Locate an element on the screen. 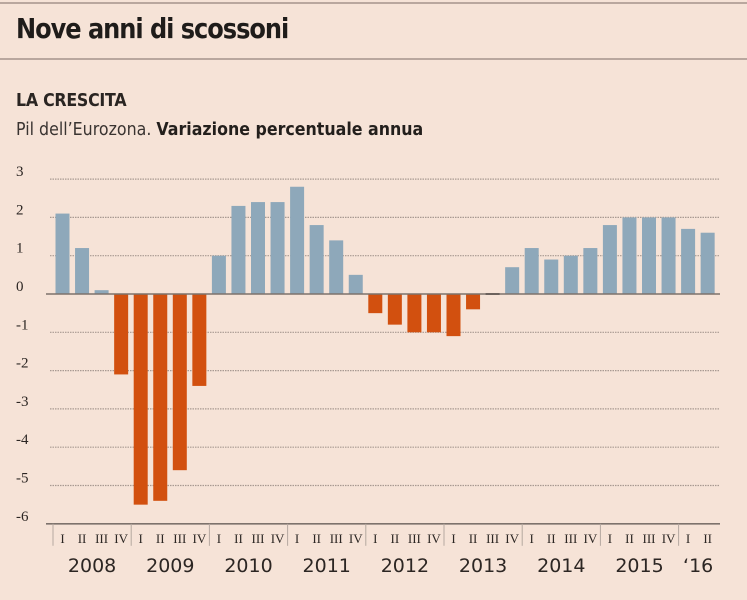  bar-2009-i is located at coordinates (140, 399).